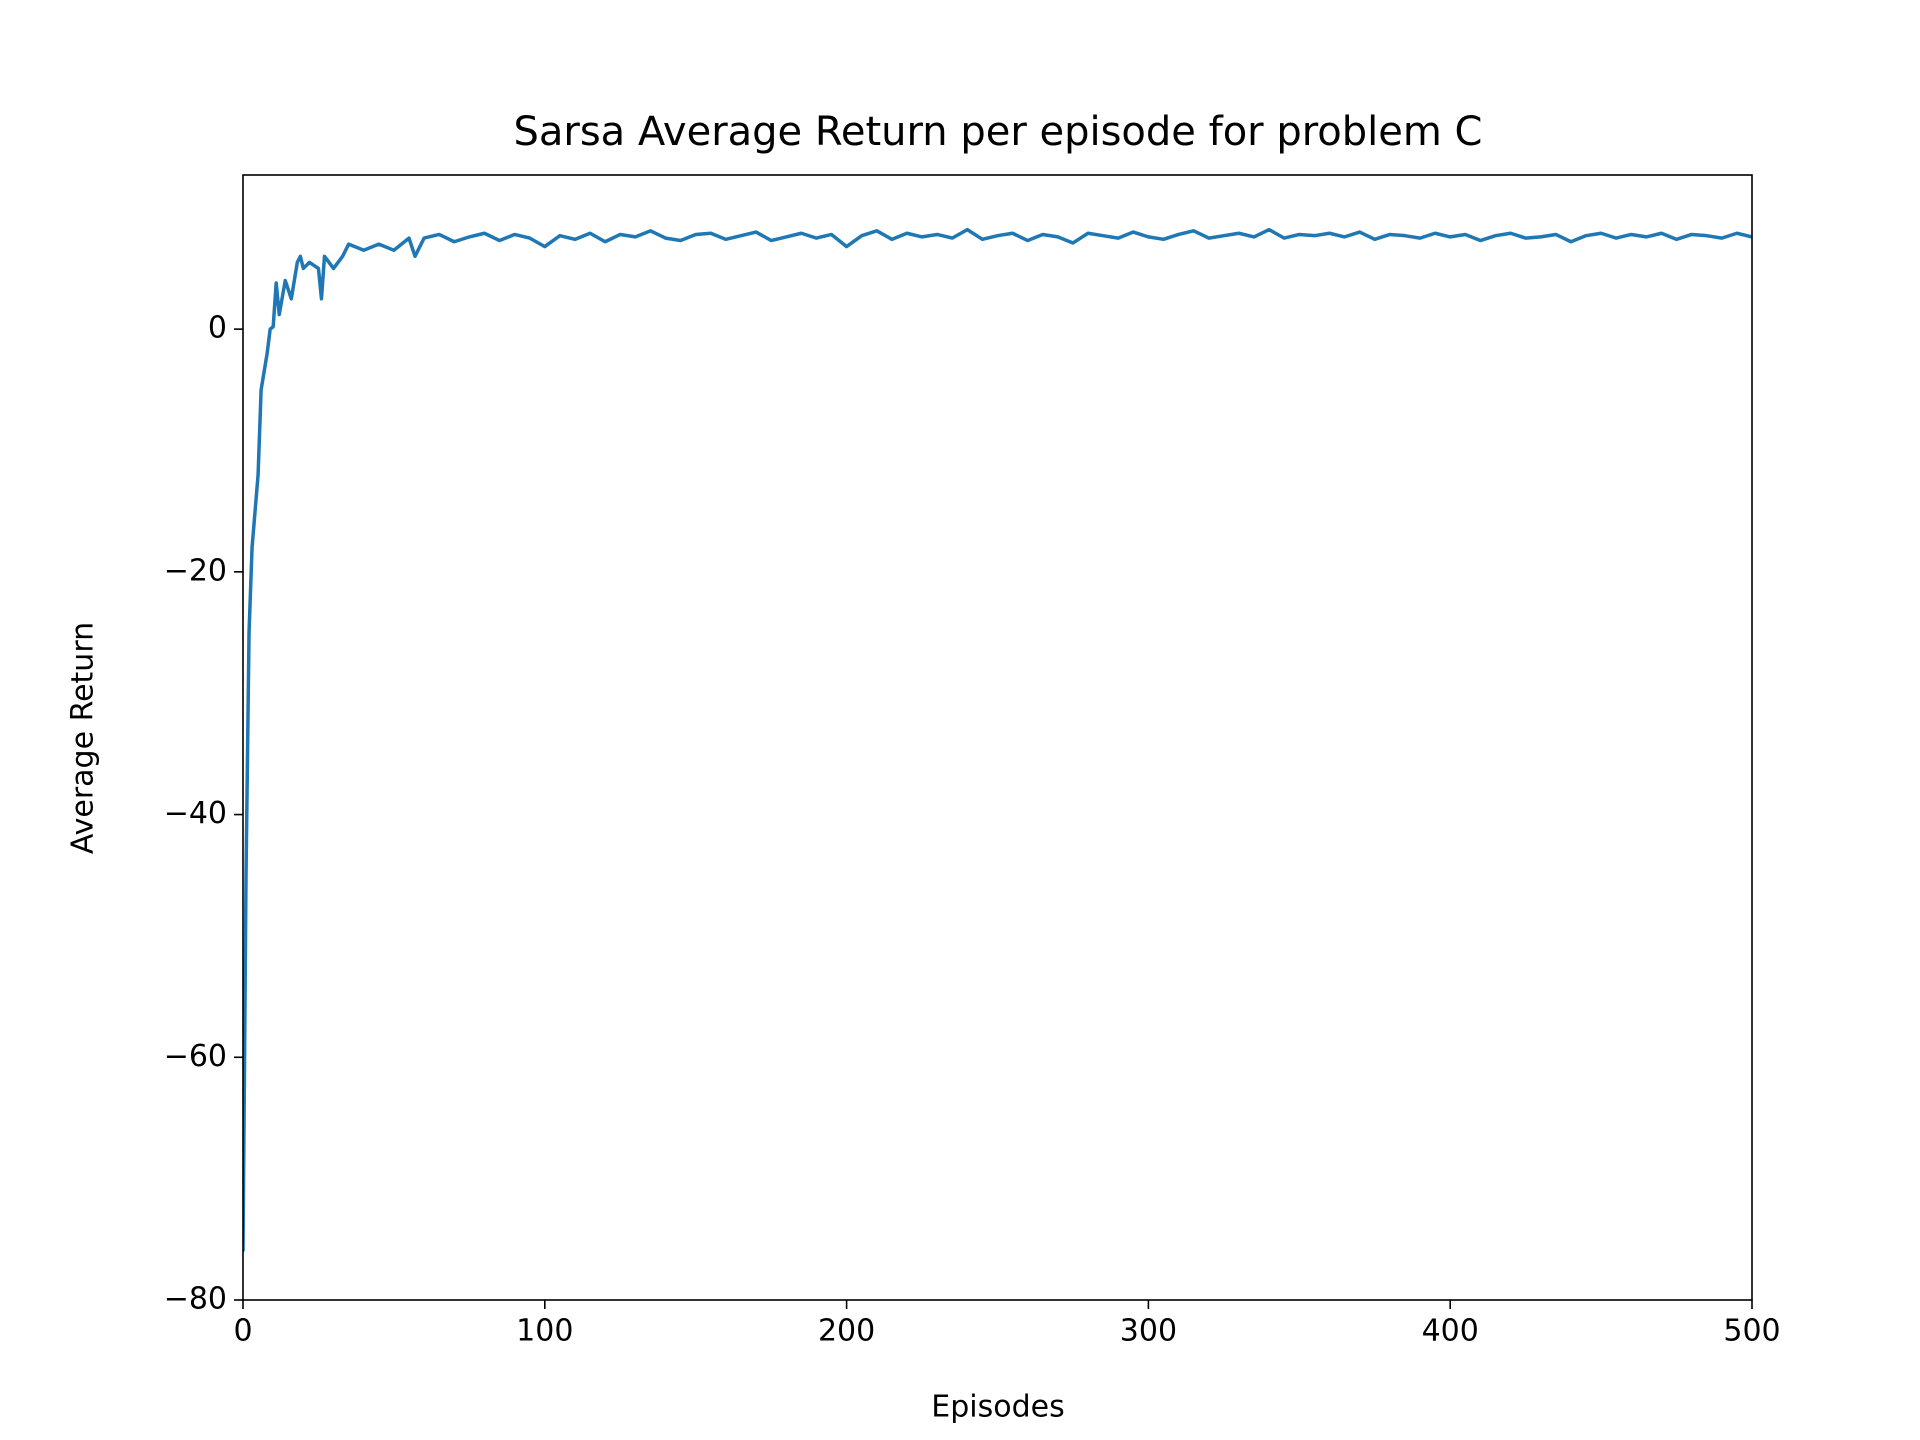  Describe the element at coordinates (1450, 1331) in the screenshot. I see `x-tick-label: 400` at that location.